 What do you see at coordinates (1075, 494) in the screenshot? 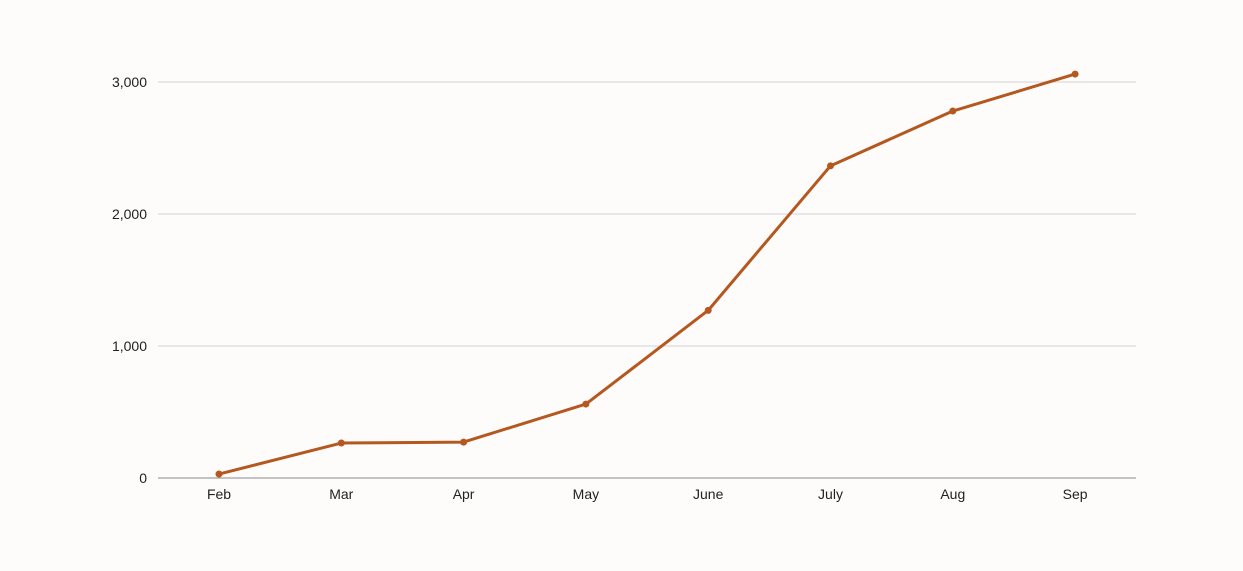
I see `x-tick-label: Sep` at bounding box center [1075, 494].